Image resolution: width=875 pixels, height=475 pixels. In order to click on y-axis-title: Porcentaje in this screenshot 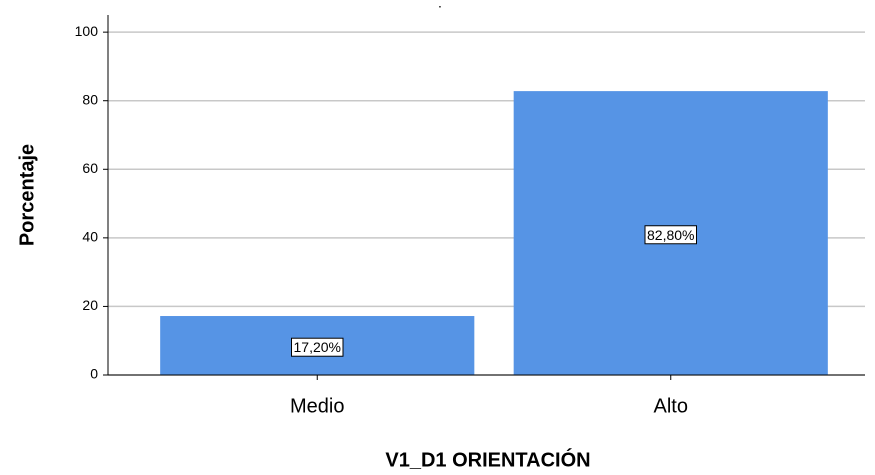, I will do `click(27, 195)`.